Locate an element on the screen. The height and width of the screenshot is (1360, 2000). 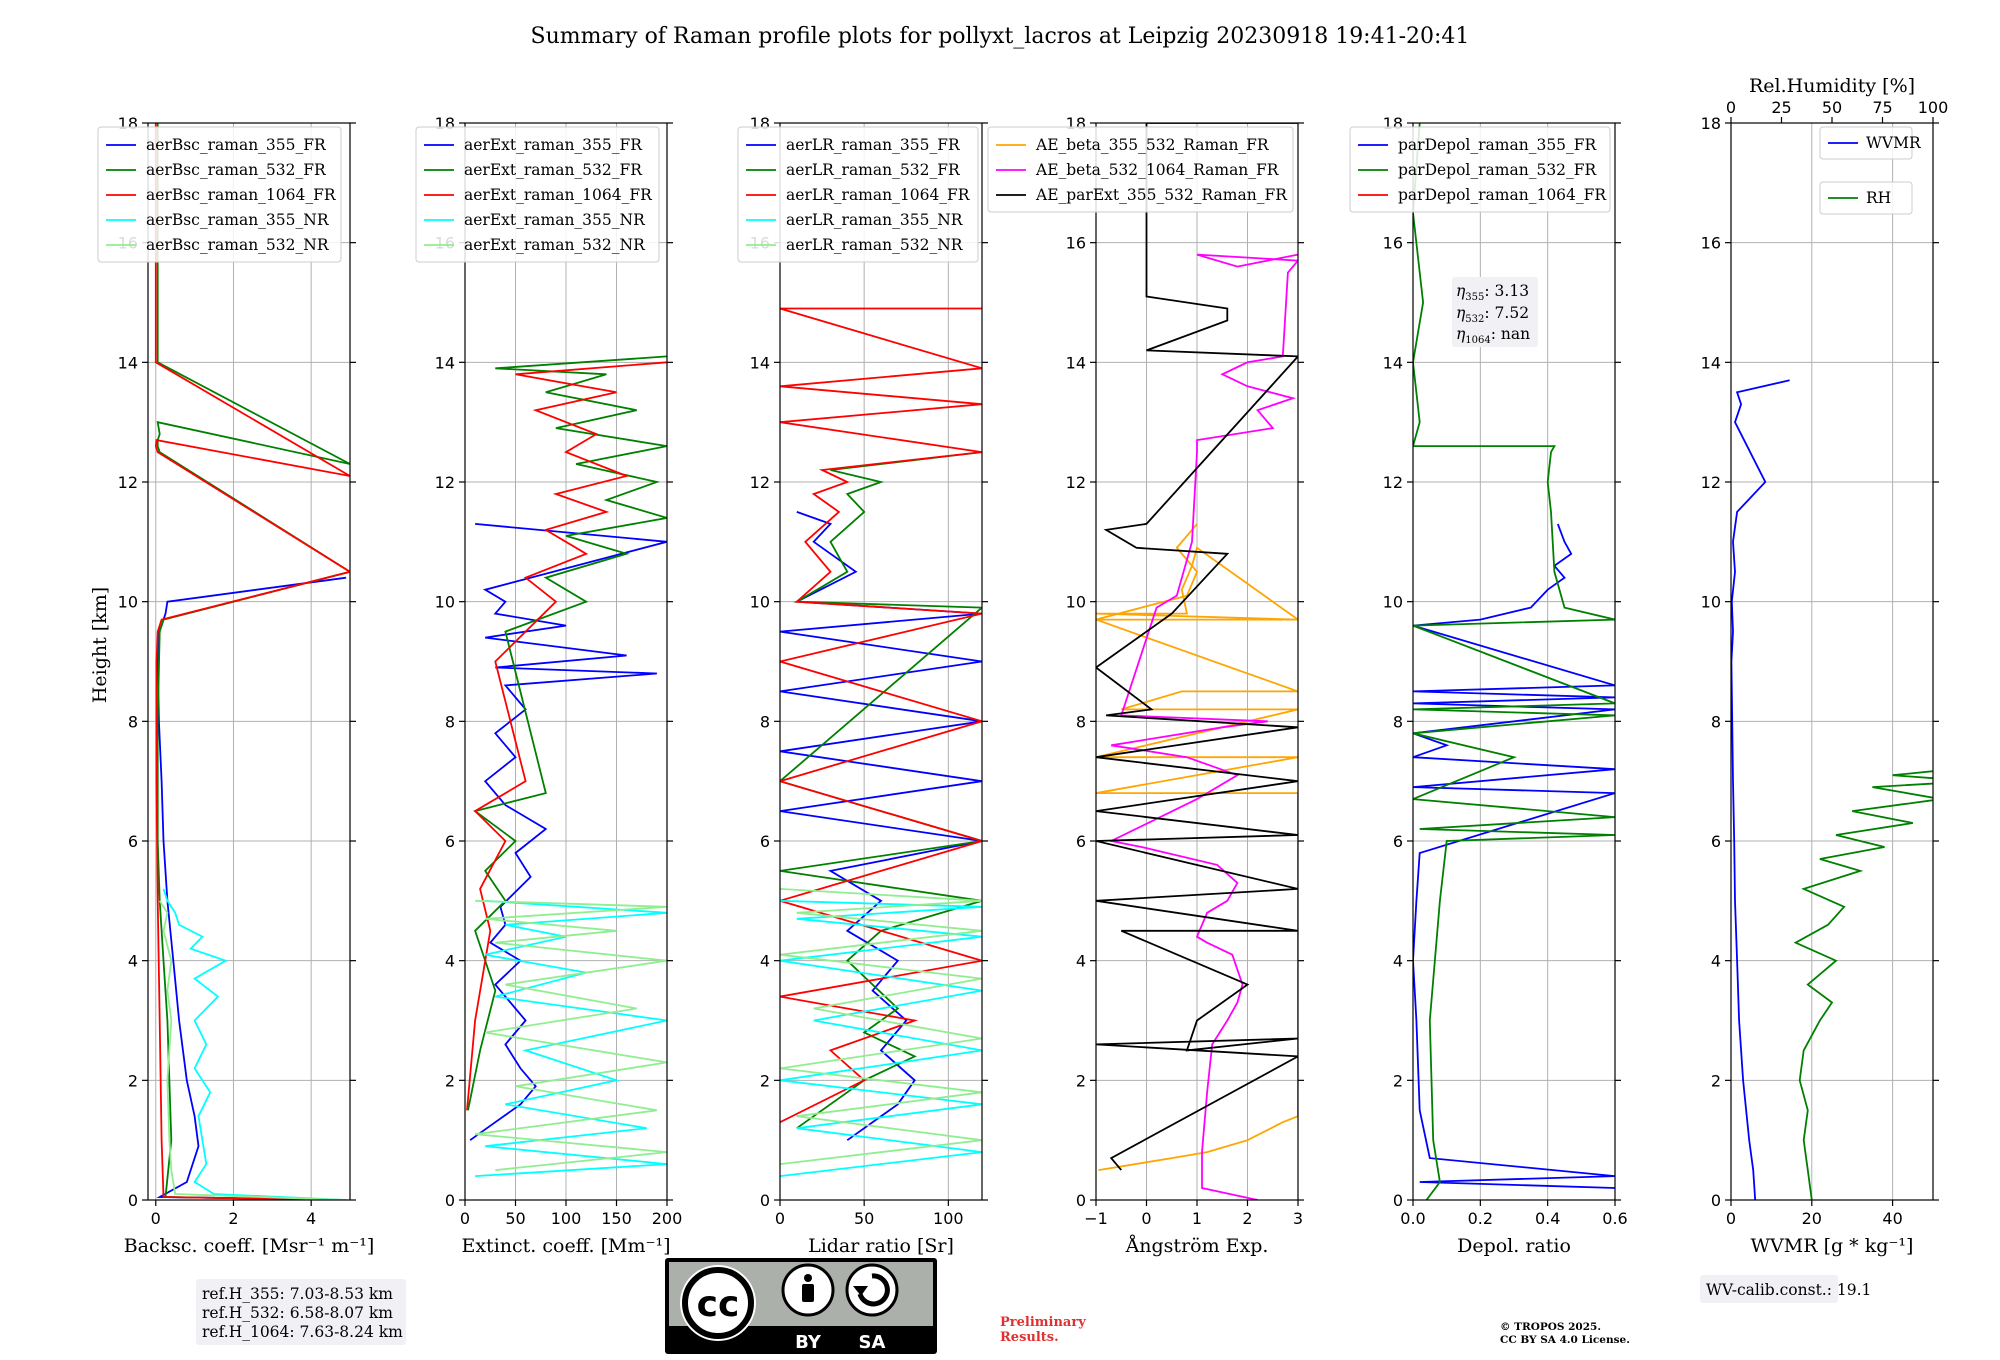
legend-label: aerLR_raman_355_NR is located at coordinates (875, 220).